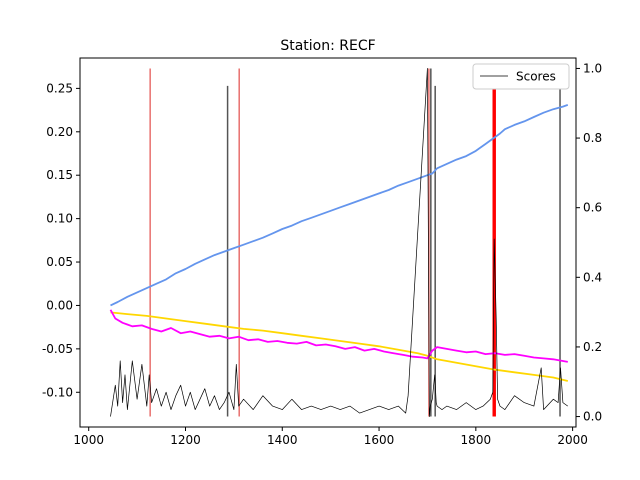  What do you see at coordinates (59, 305) in the screenshot?
I see `y-left-tick-label: 0.00` at bounding box center [59, 305].